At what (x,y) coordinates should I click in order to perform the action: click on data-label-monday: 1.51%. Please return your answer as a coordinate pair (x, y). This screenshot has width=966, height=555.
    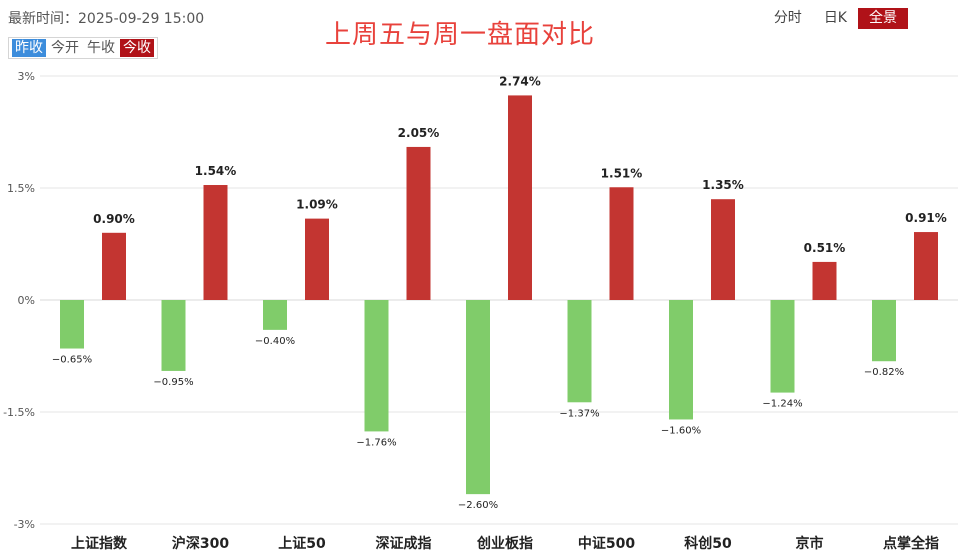
    Looking at the image, I should click on (622, 173).